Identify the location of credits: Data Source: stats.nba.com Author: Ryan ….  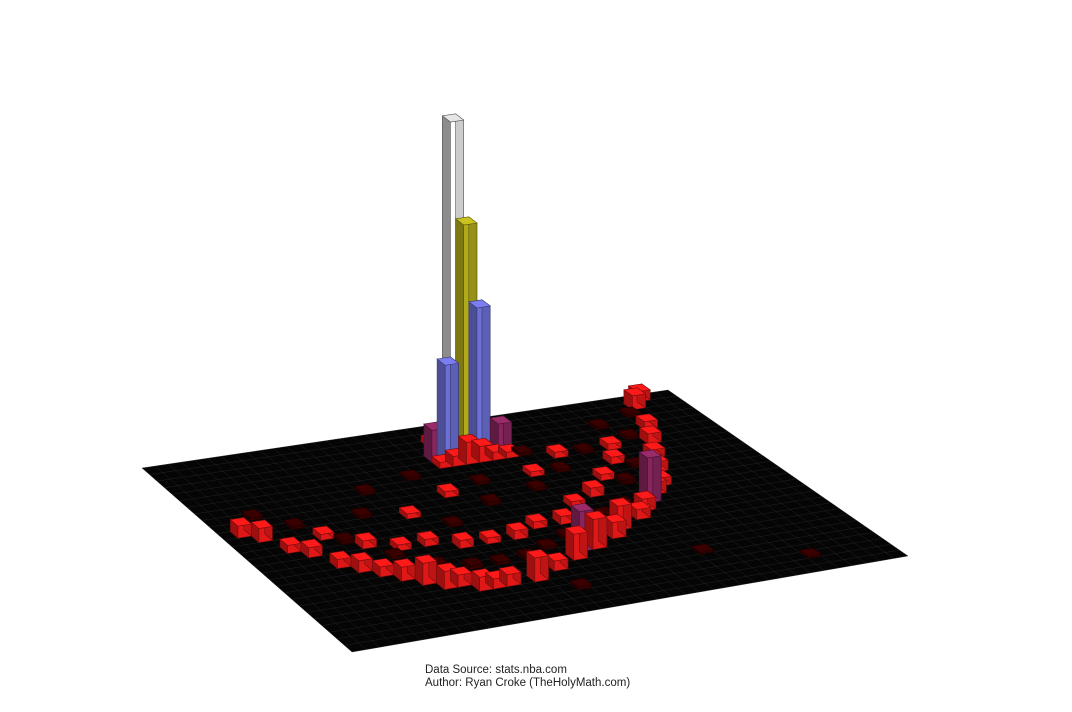
(527, 677).